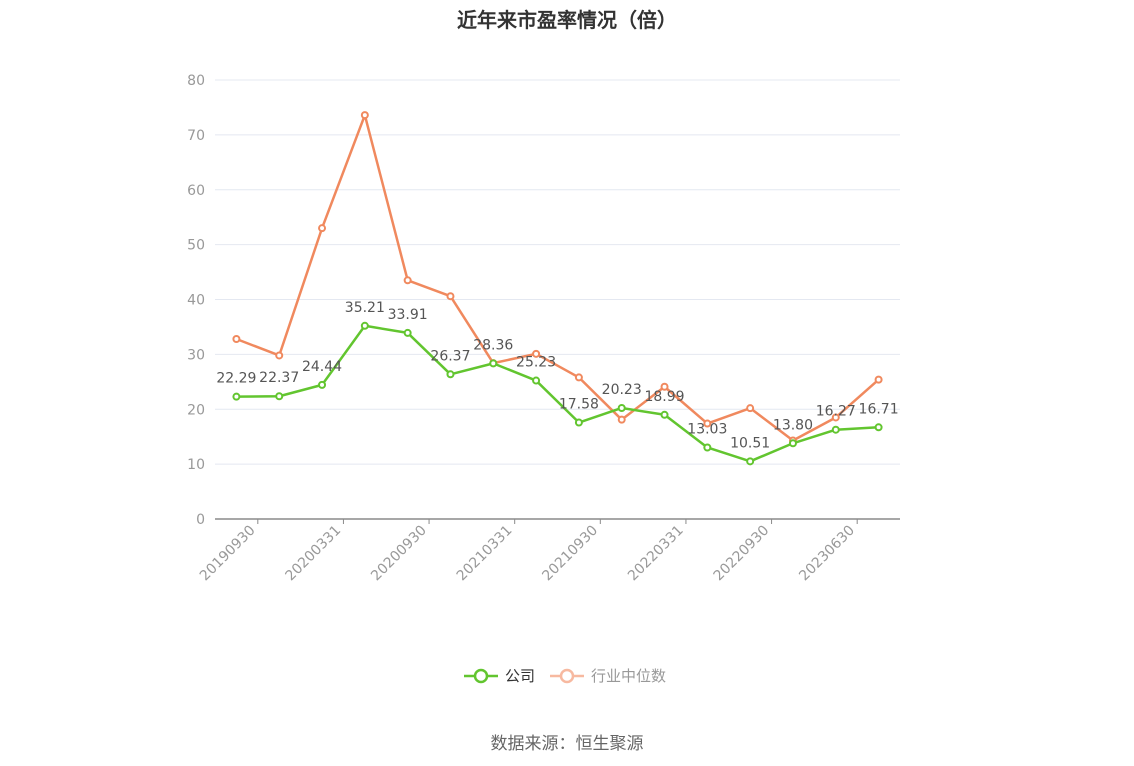 The width and height of the screenshot is (1134, 766). What do you see at coordinates (707, 429) in the screenshot?
I see `data-label: 13.03` at bounding box center [707, 429].